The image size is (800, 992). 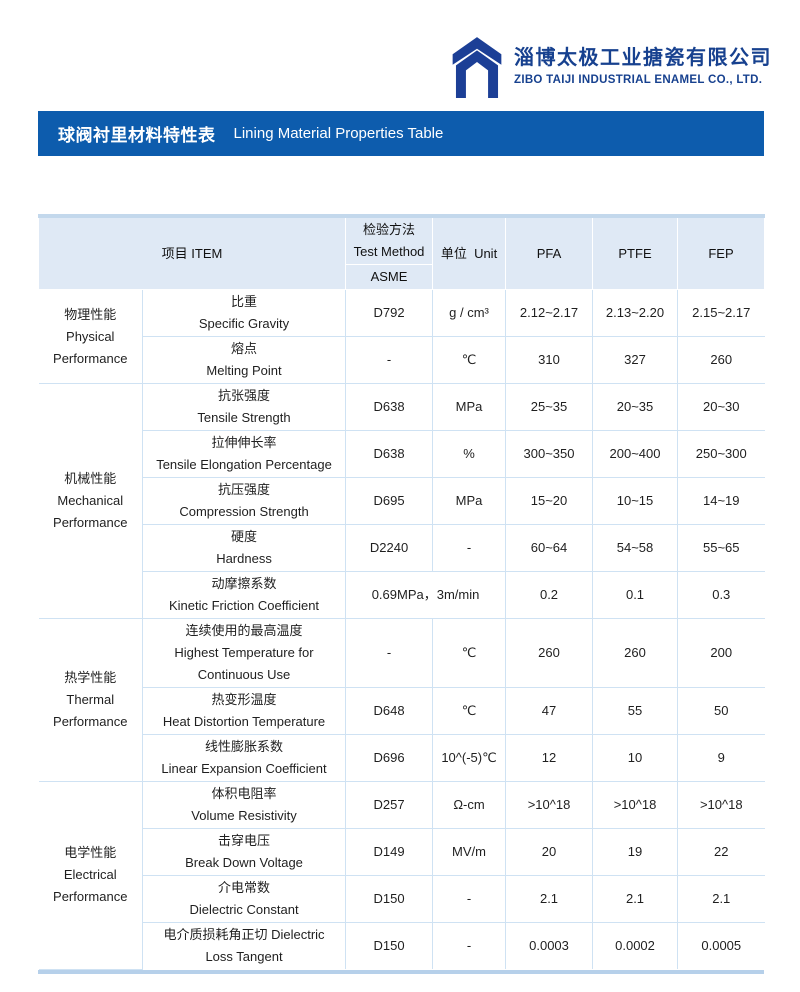 What do you see at coordinates (549, 711) in the screenshot?
I see `pfa-value: 47` at bounding box center [549, 711].